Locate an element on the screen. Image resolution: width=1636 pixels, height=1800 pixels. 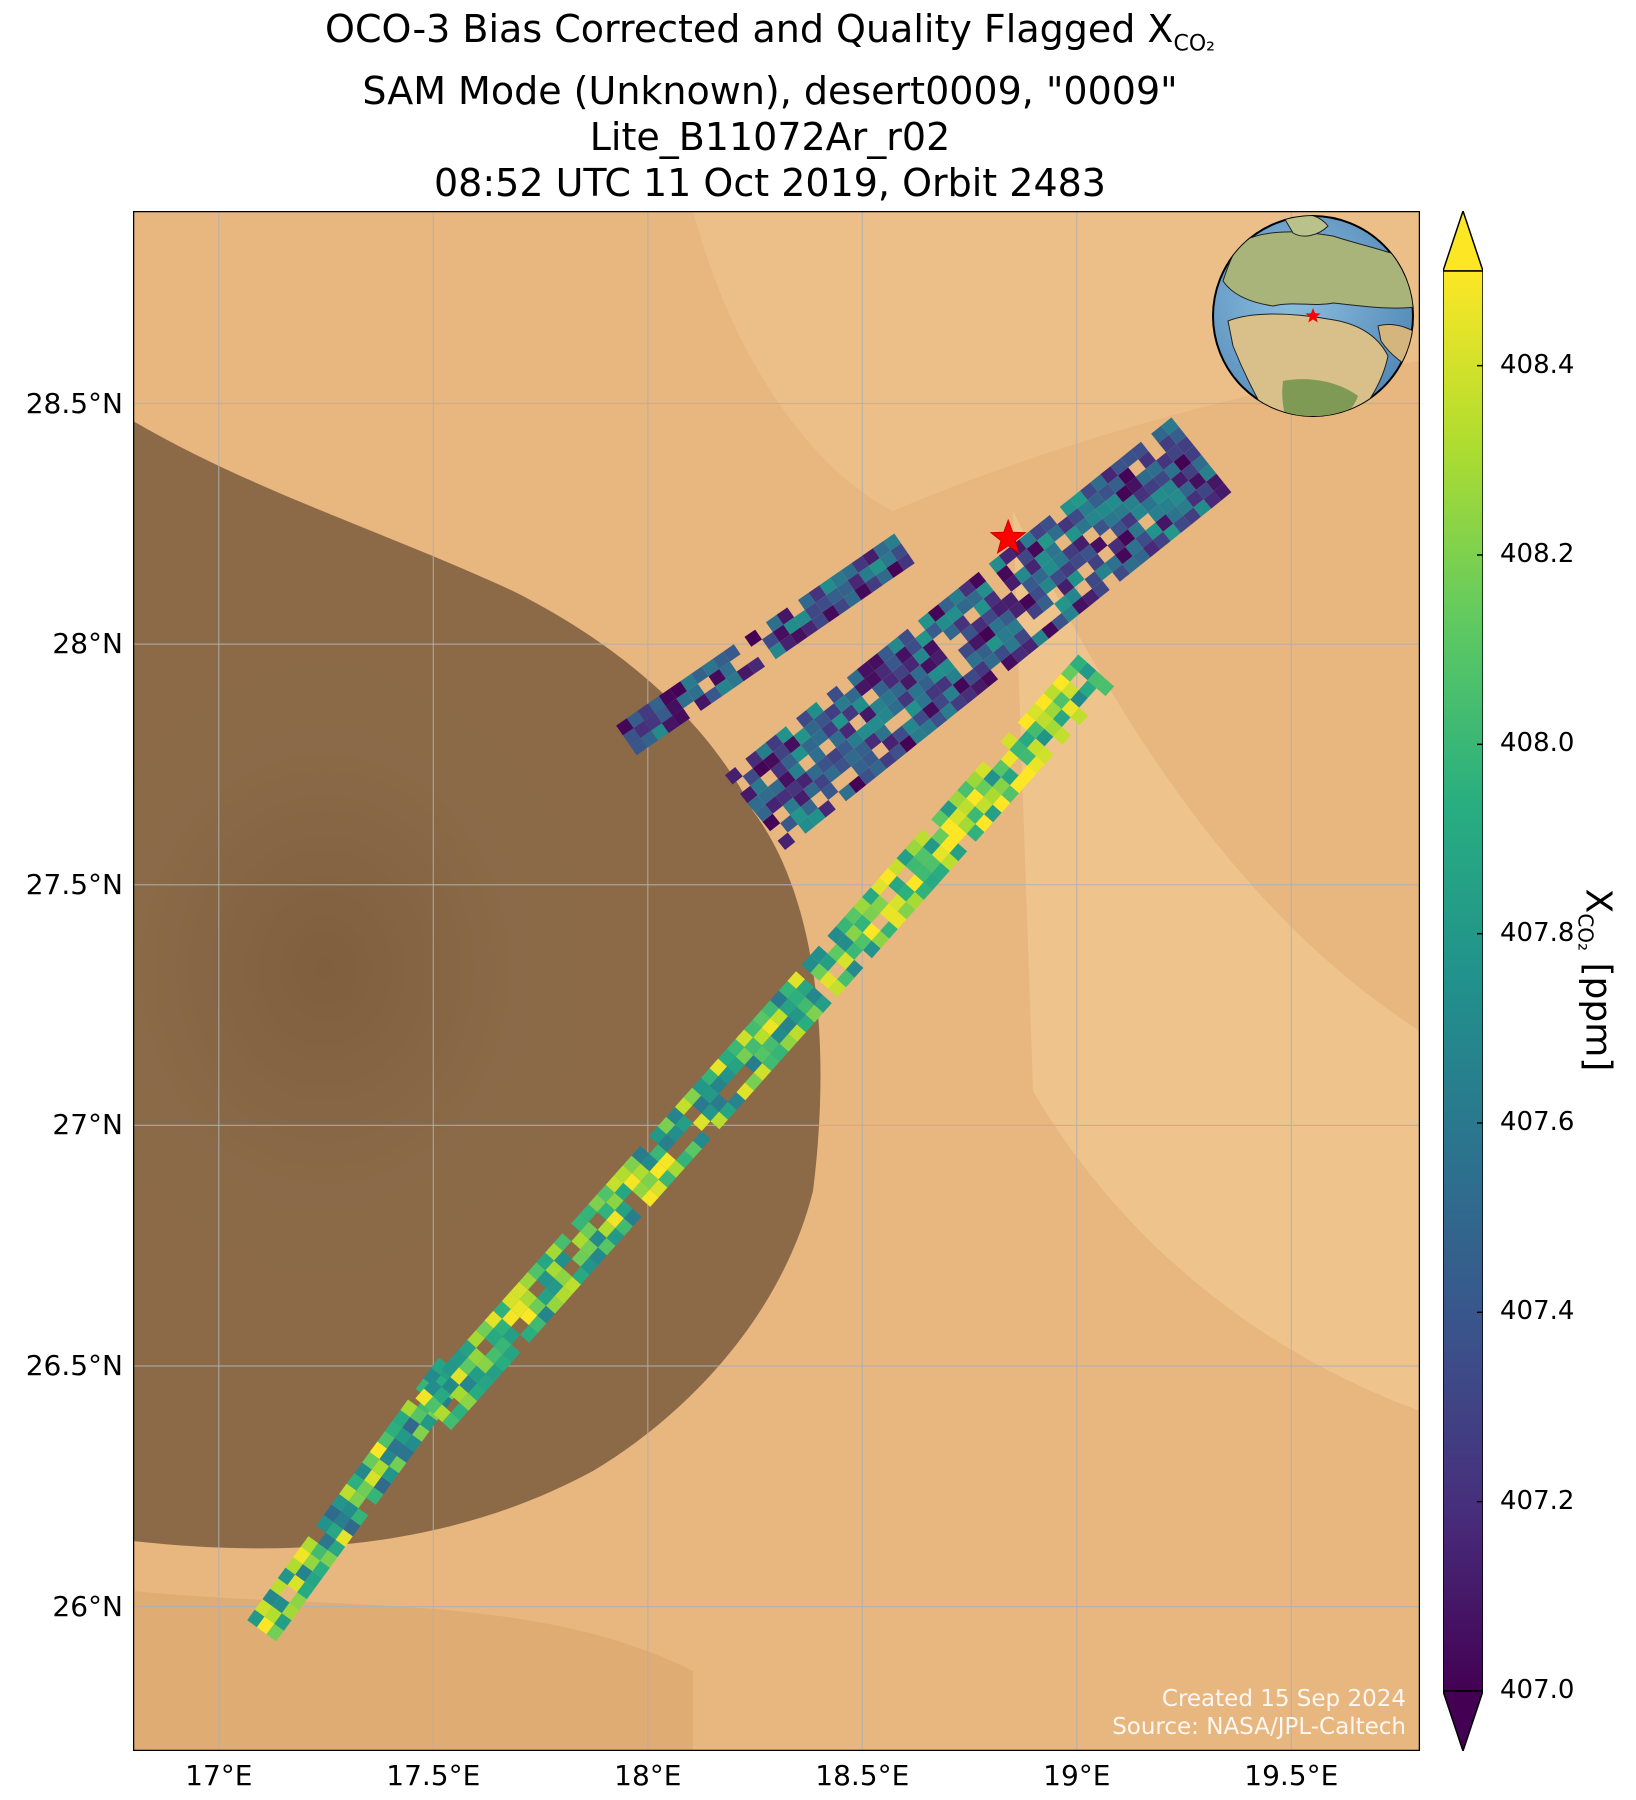
x-tick-label: 18.5°E is located at coordinates (862, 1775).